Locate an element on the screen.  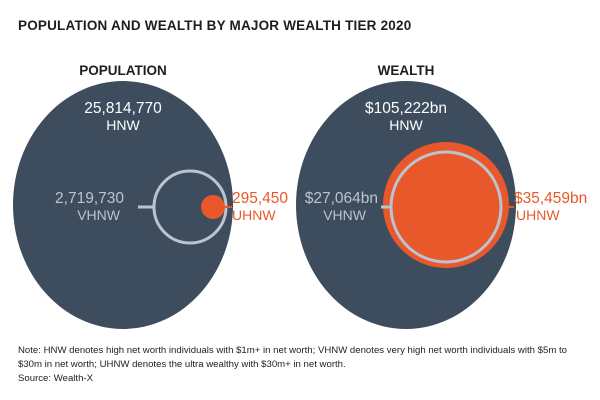
population-vhnw-value: 2,719,730 is located at coordinates (89, 198).